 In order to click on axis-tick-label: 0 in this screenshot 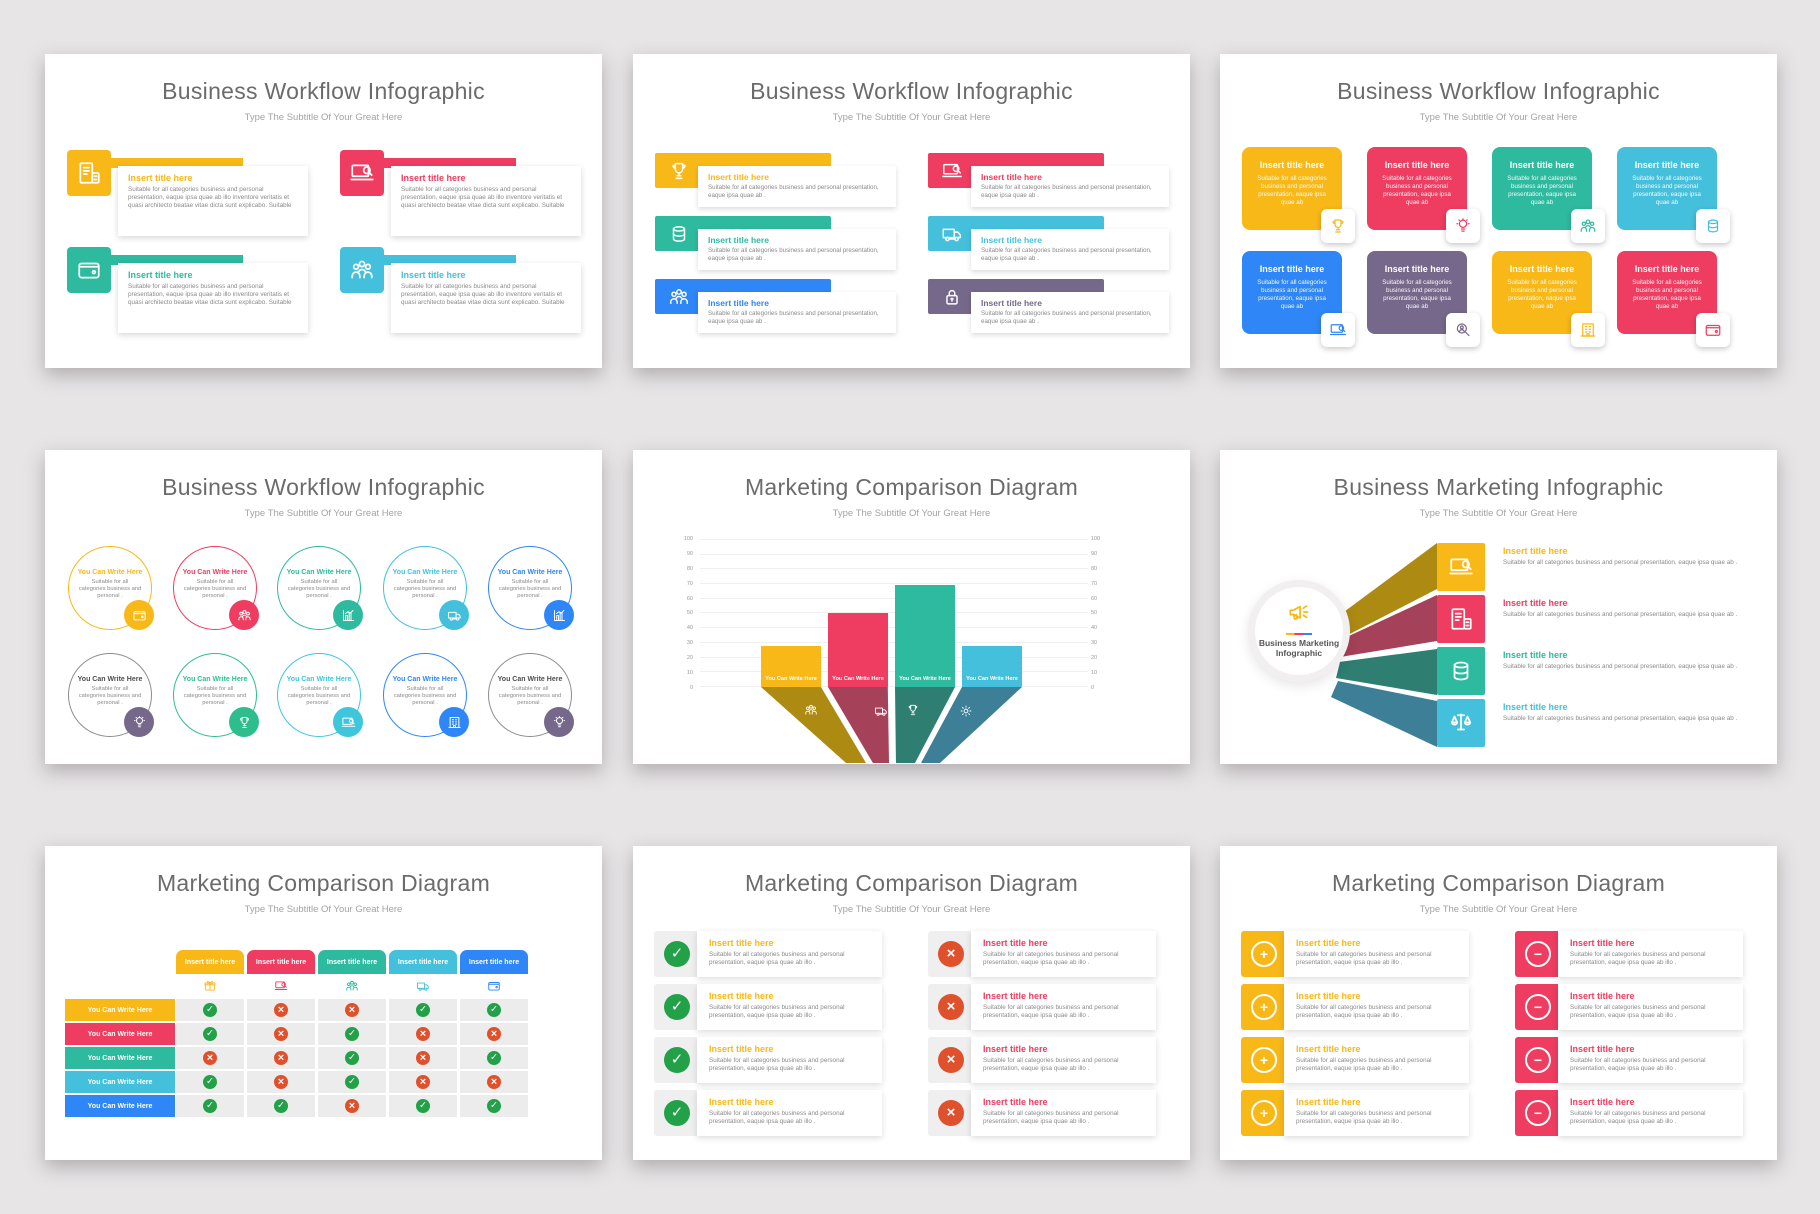, I will do `click(1093, 687)`.